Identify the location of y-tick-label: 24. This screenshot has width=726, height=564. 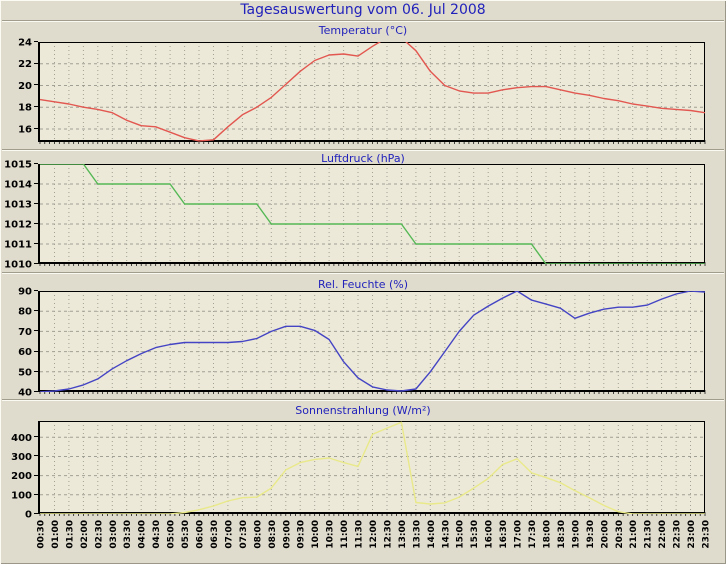
(25, 43).